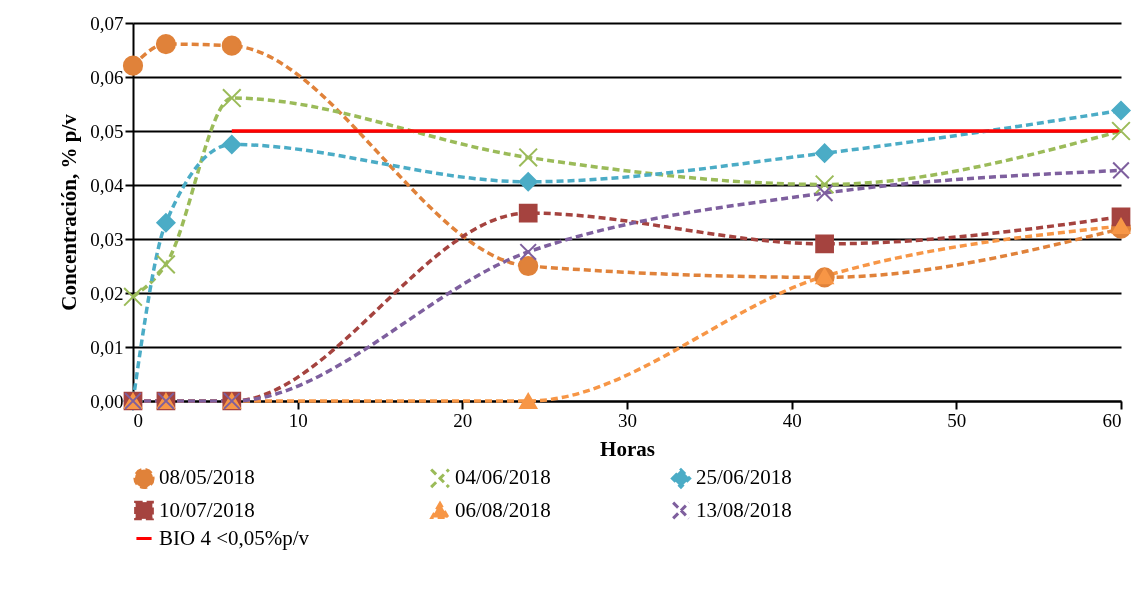  What do you see at coordinates (1112, 420) in the screenshot?
I see `x-tick-label: 60` at bounding box center [1112, 420].